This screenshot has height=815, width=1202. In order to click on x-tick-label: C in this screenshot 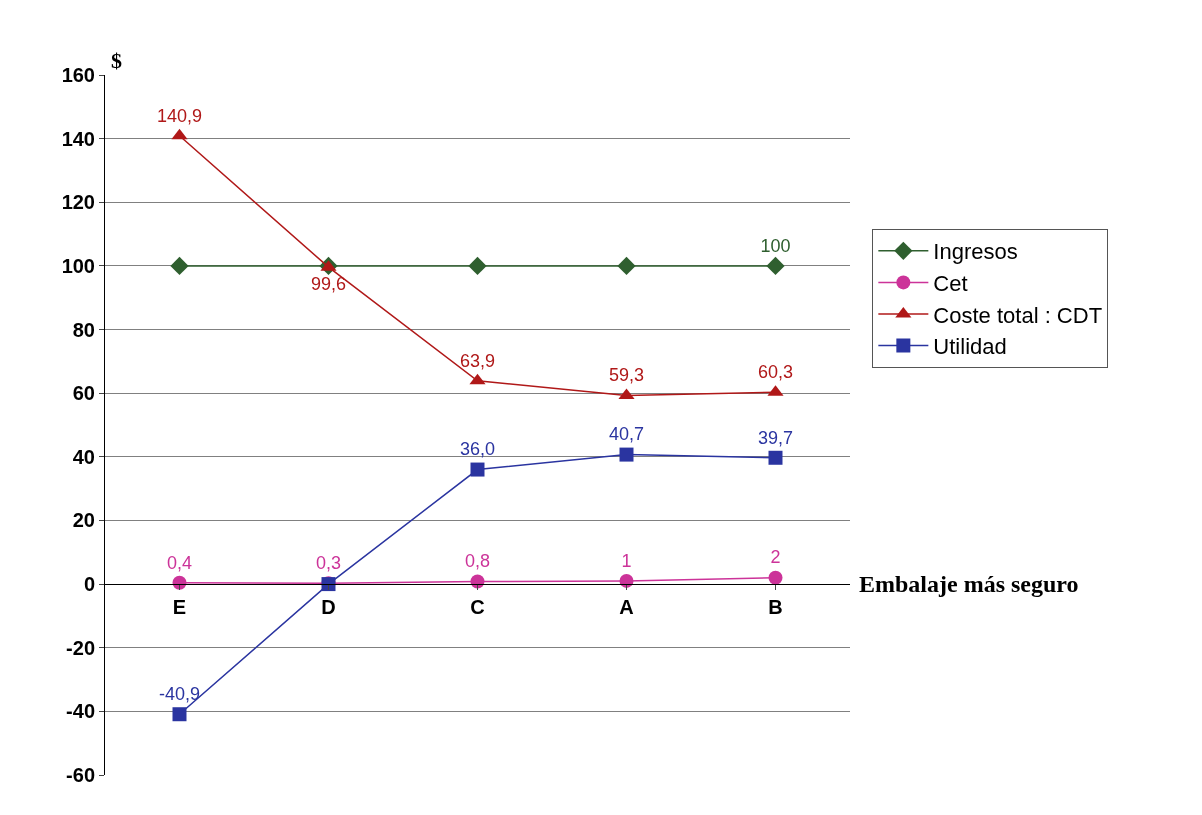, I will do `click(477, 607)`.